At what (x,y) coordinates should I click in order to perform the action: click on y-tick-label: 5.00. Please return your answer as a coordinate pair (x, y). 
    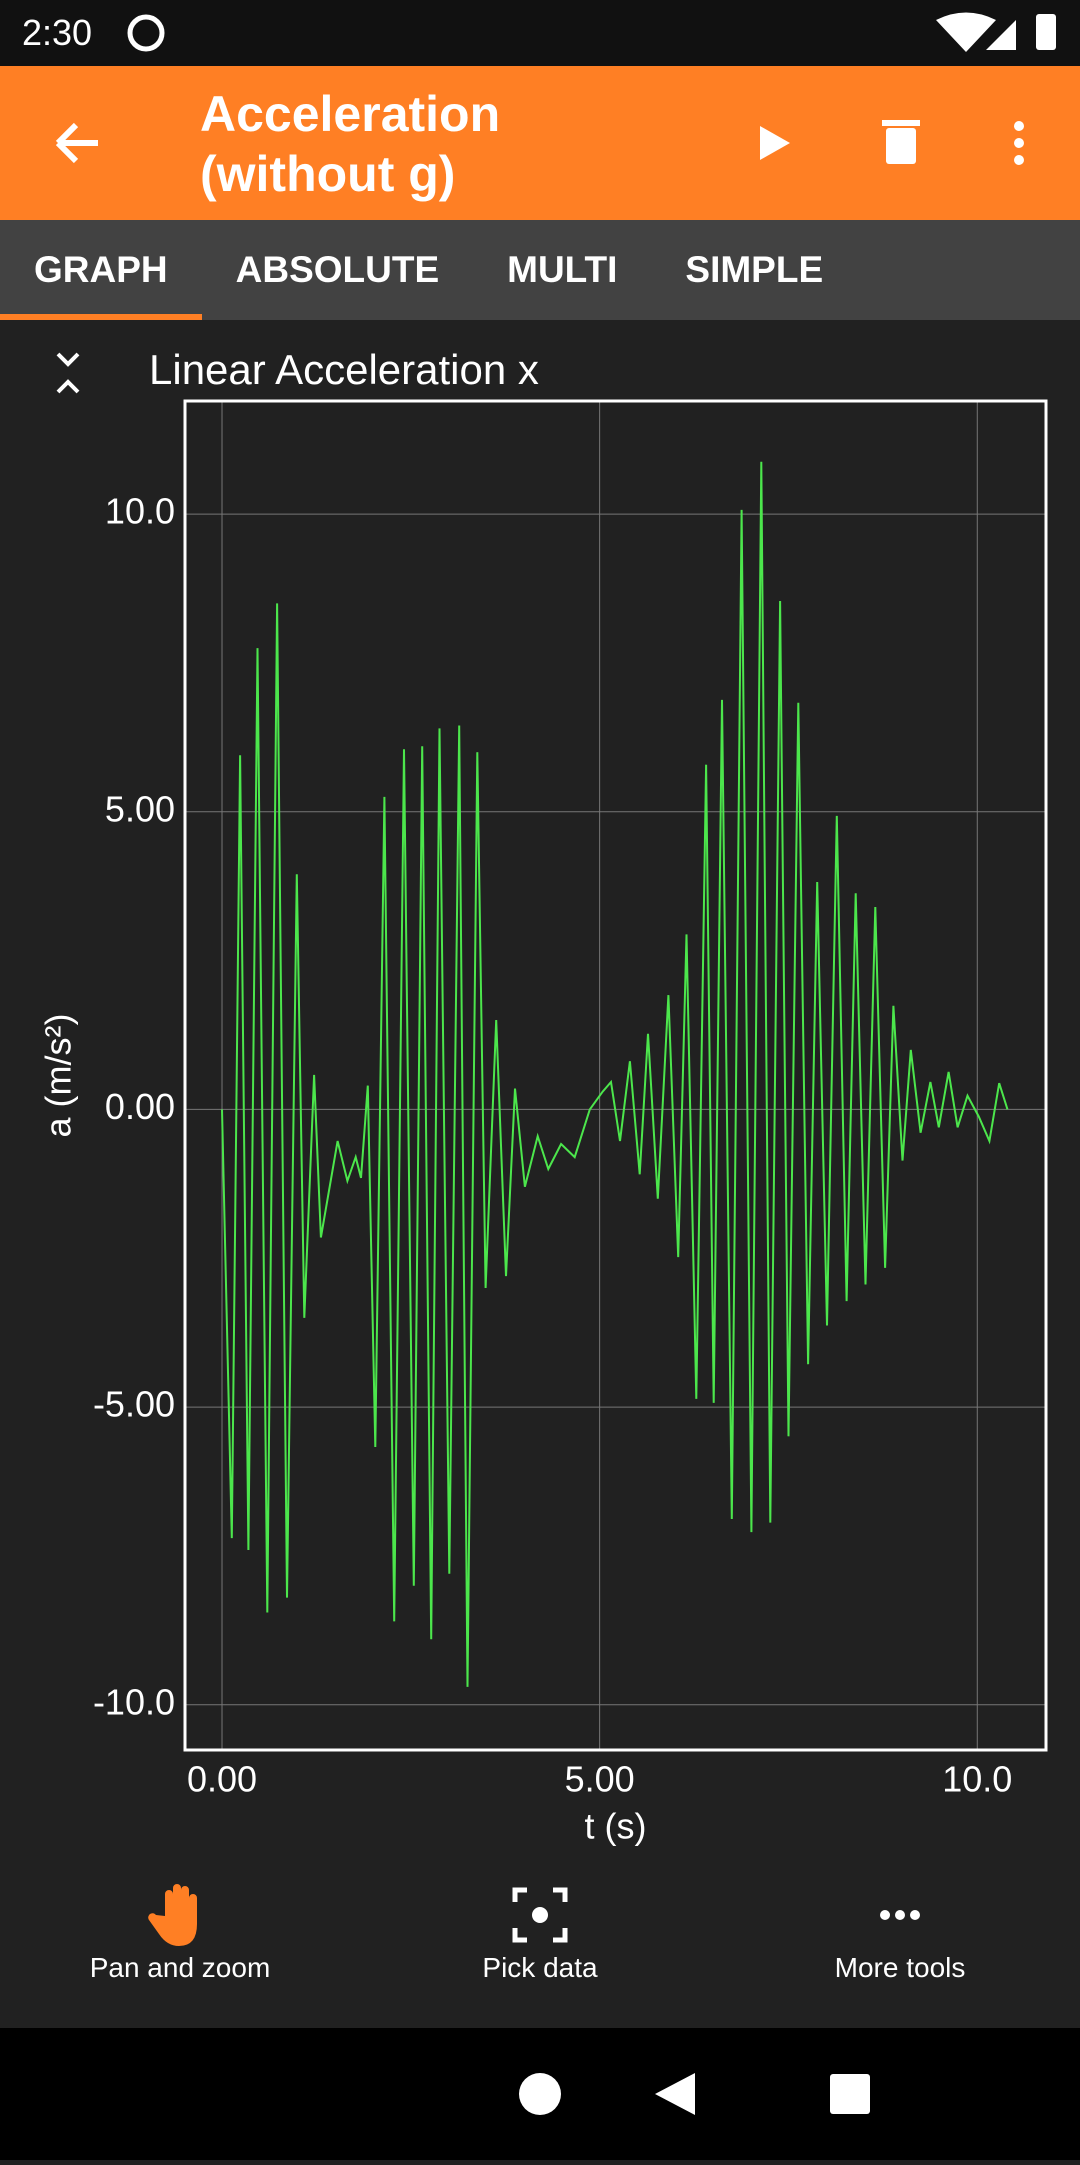
    Looking at the image, I should click on (140, 808).